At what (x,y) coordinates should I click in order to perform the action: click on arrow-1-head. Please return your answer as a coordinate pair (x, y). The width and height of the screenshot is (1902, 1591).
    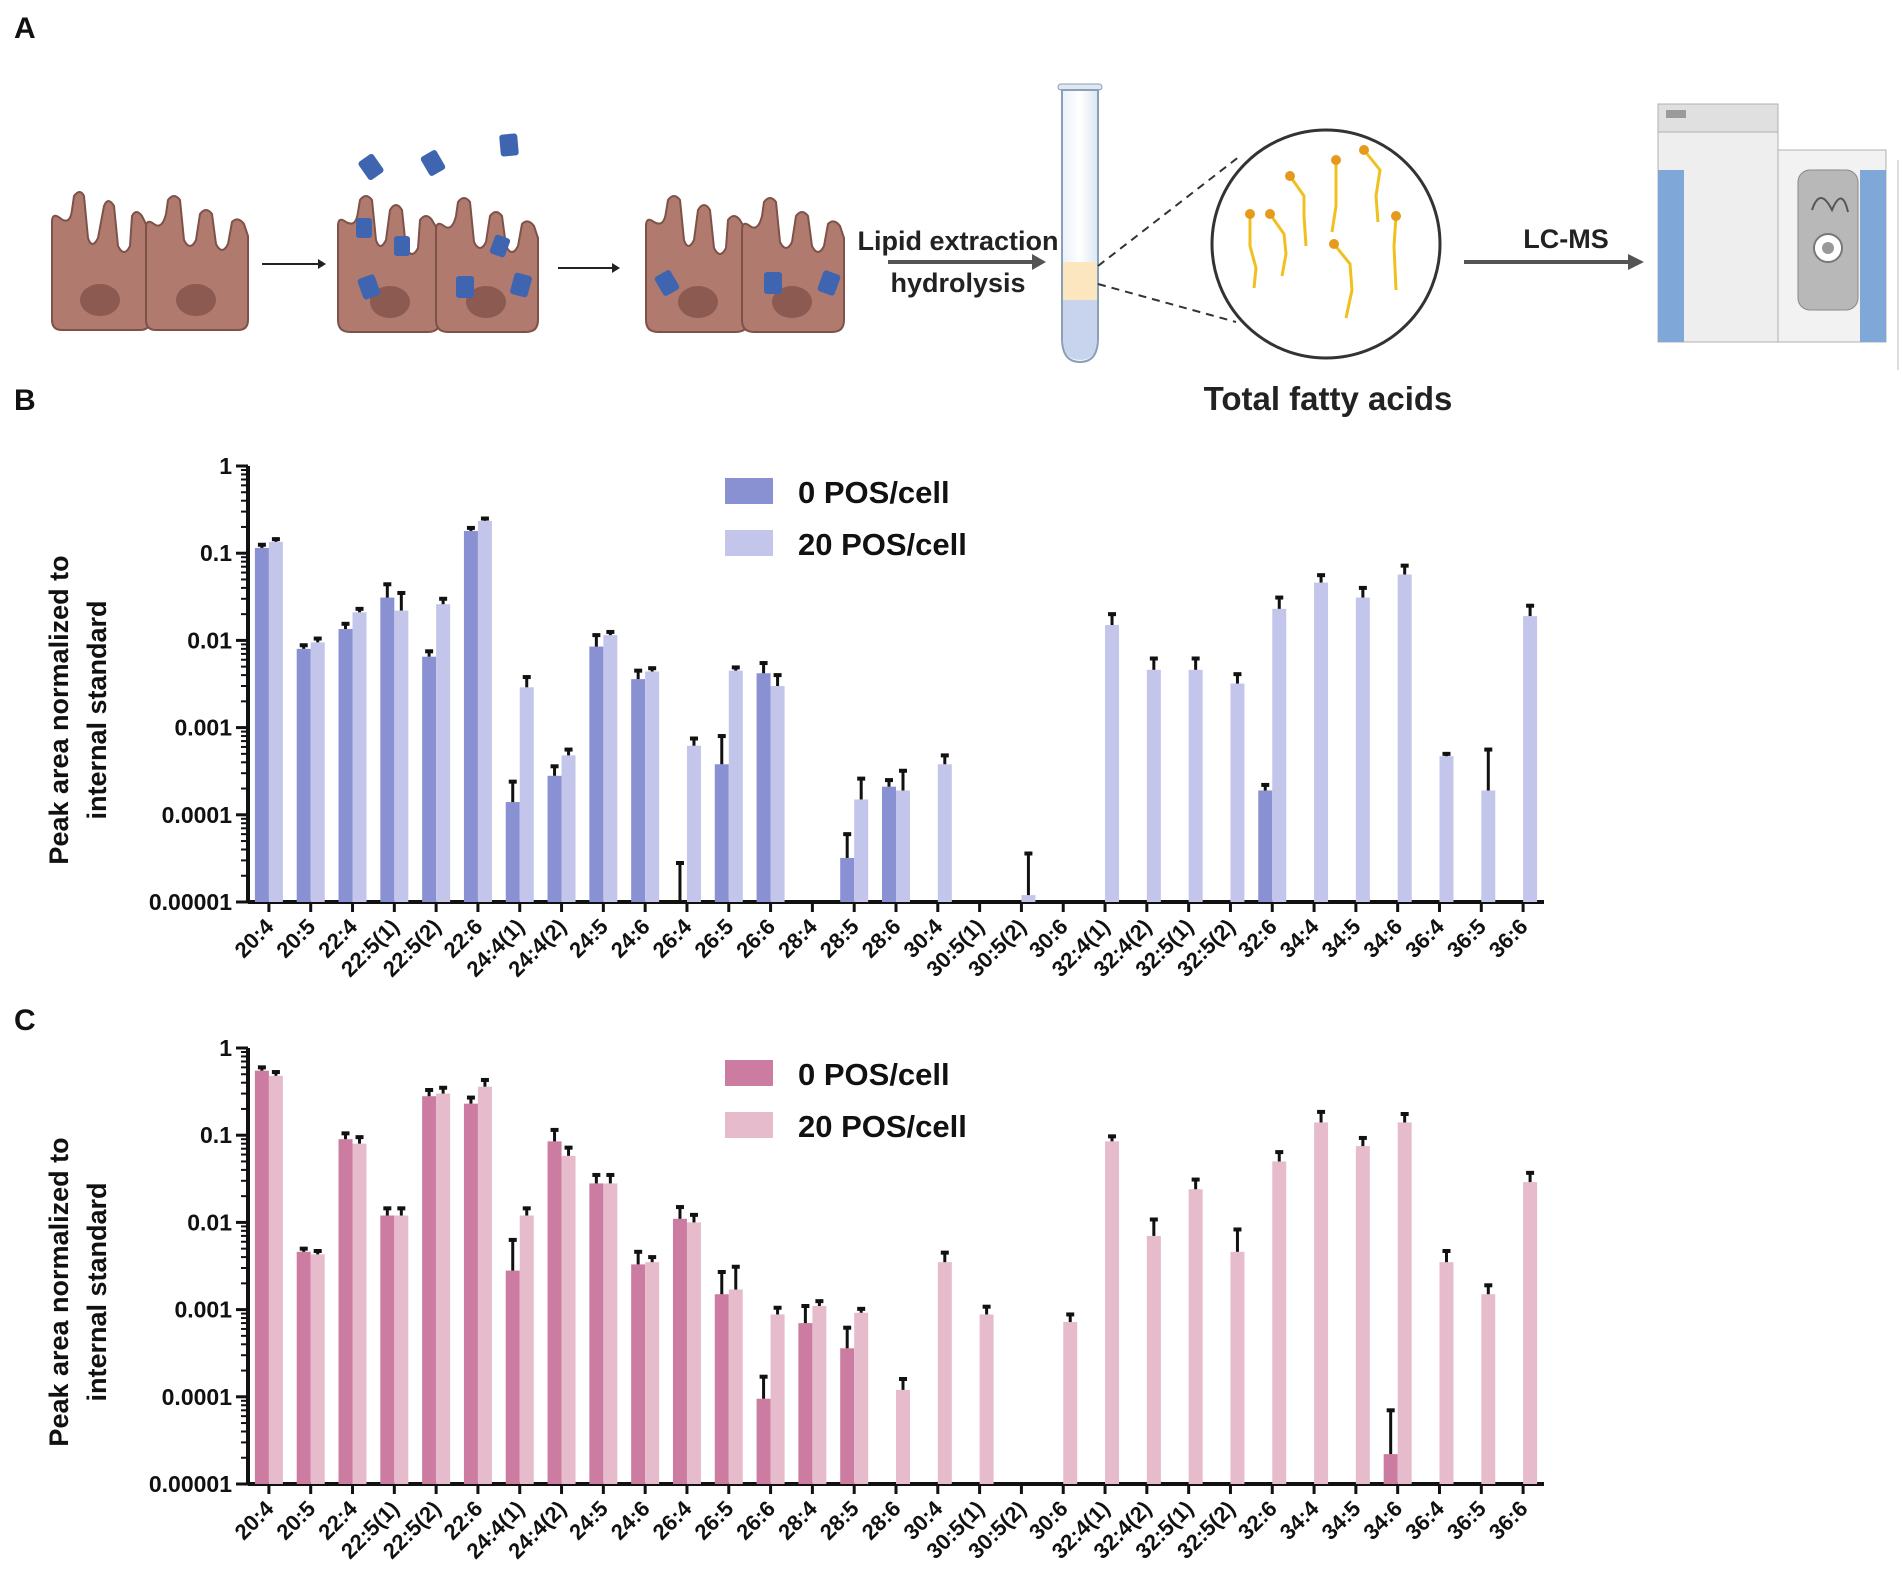
    Looking at the image, I should click on (322, 264).